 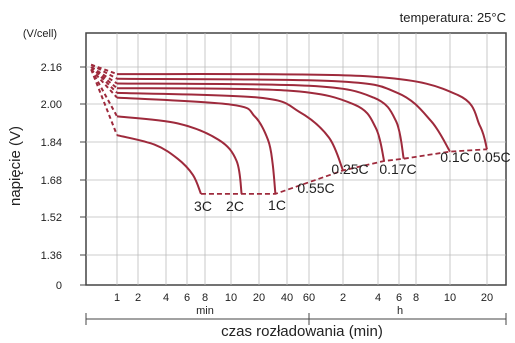 What do you see at coordinates (302, 331) in the screenshot?
I see `x-axis-title: czas rozładowania (min)` at bounding box center [302, 331].